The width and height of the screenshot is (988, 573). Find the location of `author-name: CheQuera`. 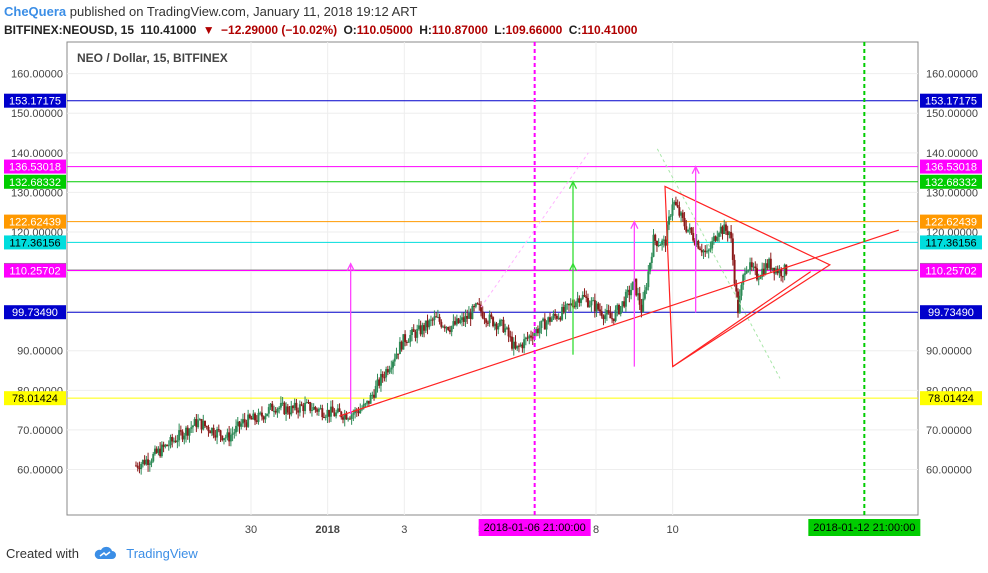

author-name: CheQuera is located at coordinates (35, 11).